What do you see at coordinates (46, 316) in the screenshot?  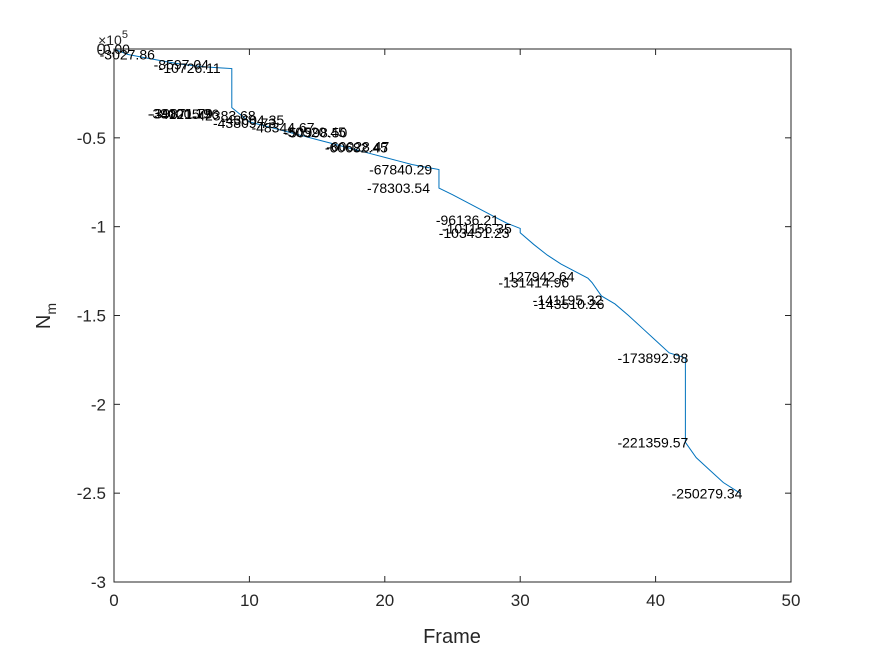 I see `y-axis-label: Nm` at bounding box center [46, 316].